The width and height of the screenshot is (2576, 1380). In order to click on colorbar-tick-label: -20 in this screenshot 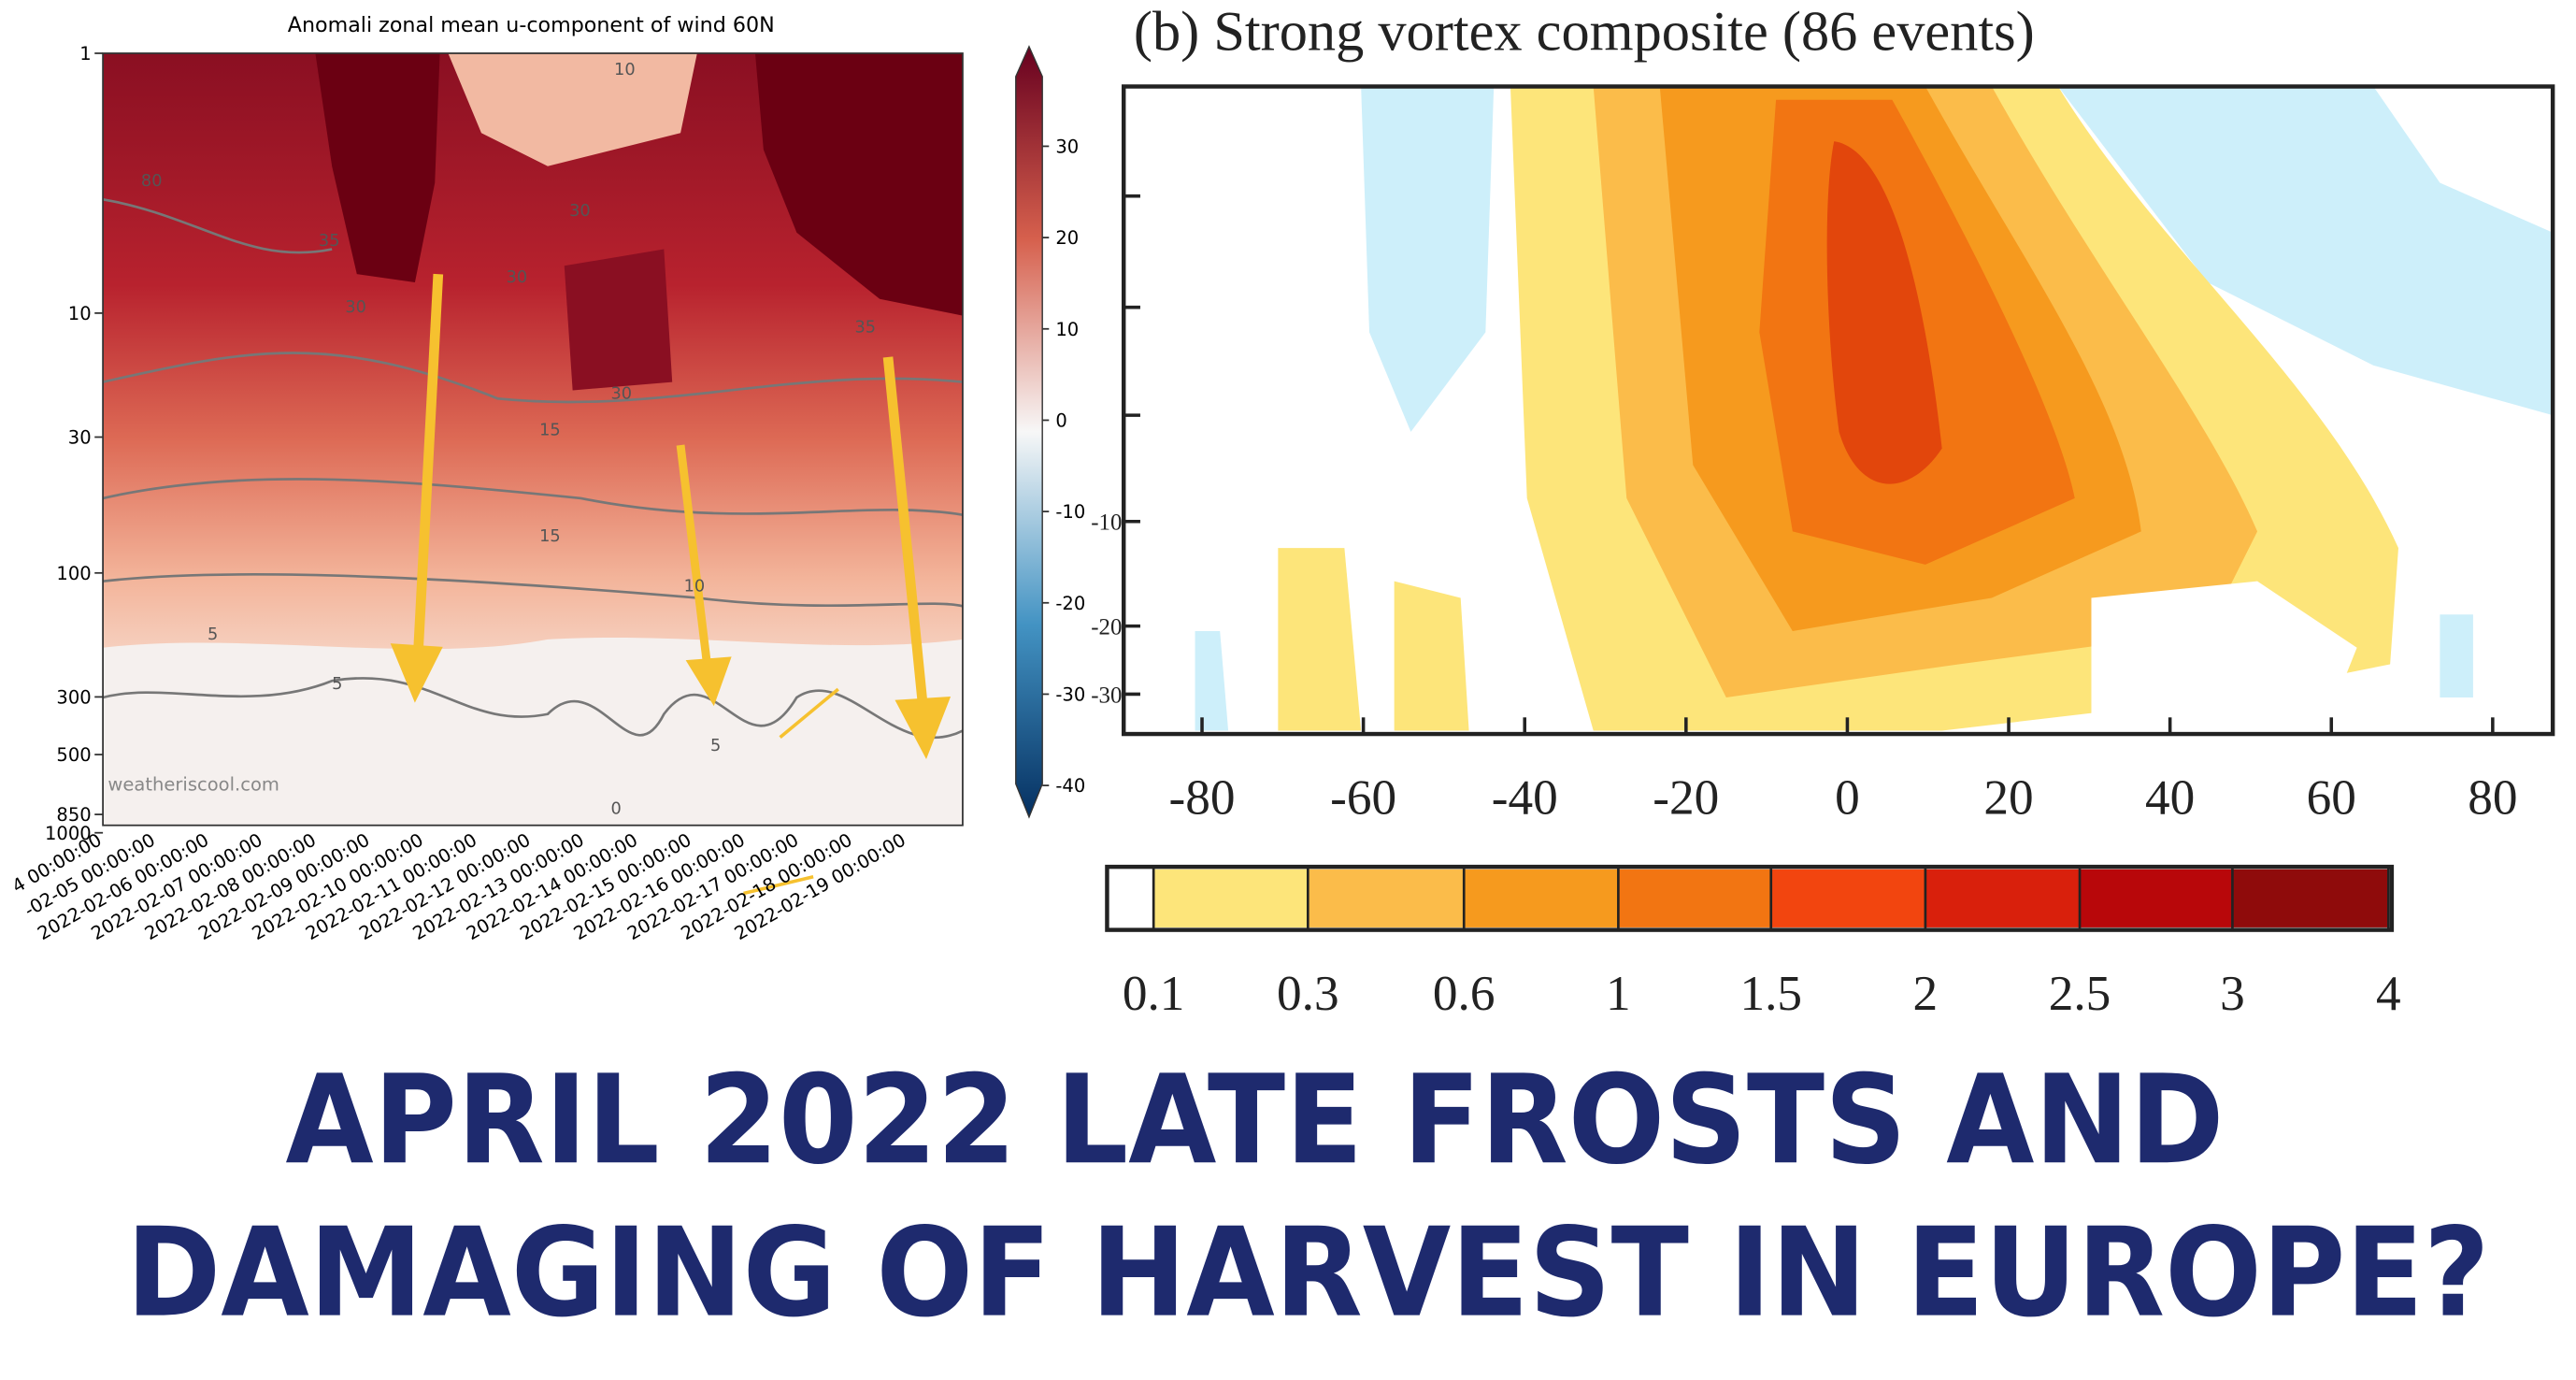, I will do `click(1070, 603)`.